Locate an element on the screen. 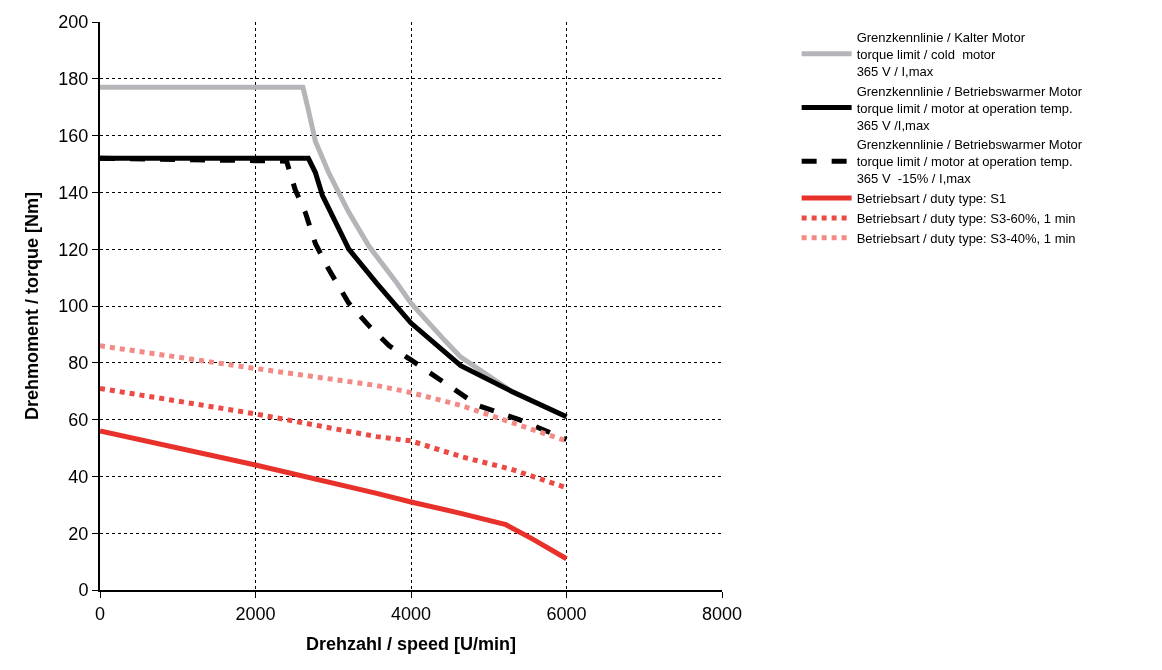 This screenshot has width=1162, height=670. legend-label: Grenzkennlinie / Betriebswarmer Motor torque limit / motor at operation temp. 365 V /I,max is located at coordinates (969, 108).